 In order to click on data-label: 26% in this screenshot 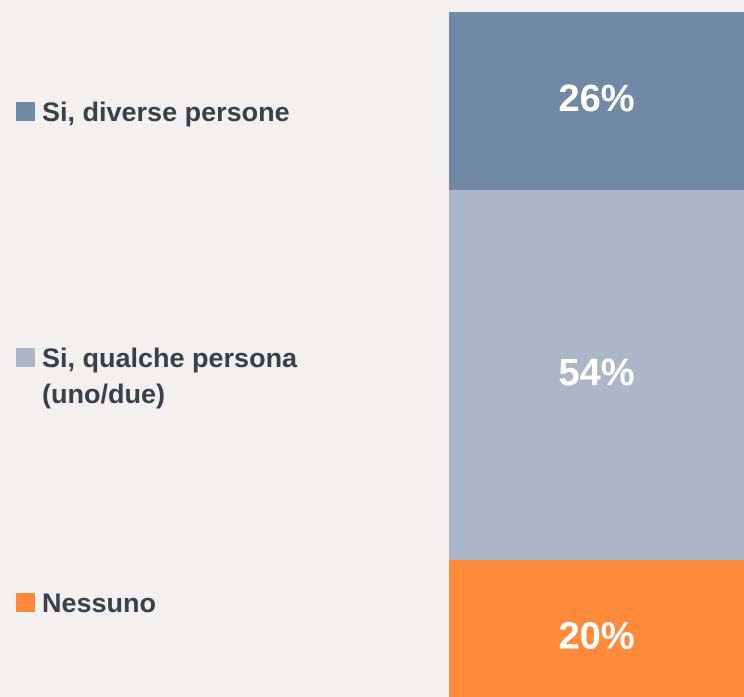, I will do `click(596, 99)`.